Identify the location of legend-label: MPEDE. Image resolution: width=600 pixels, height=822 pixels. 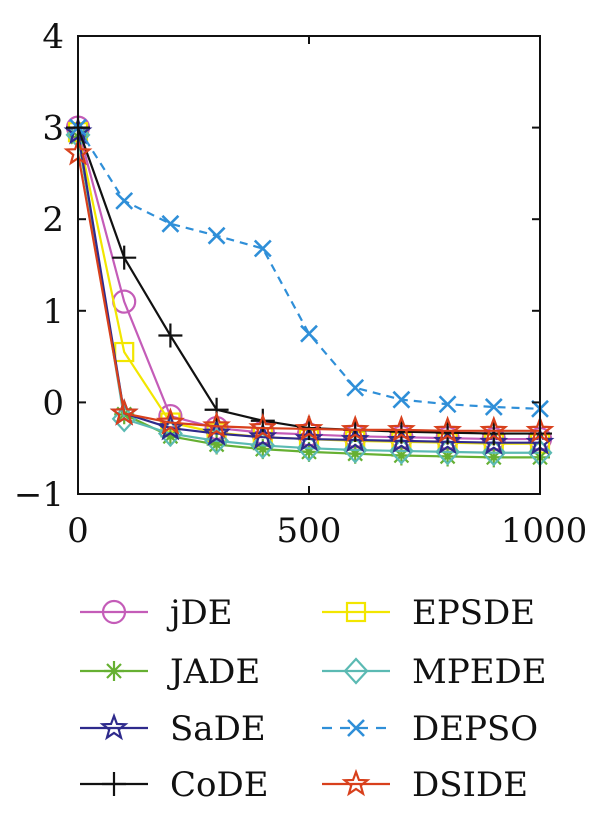
(479, 672).